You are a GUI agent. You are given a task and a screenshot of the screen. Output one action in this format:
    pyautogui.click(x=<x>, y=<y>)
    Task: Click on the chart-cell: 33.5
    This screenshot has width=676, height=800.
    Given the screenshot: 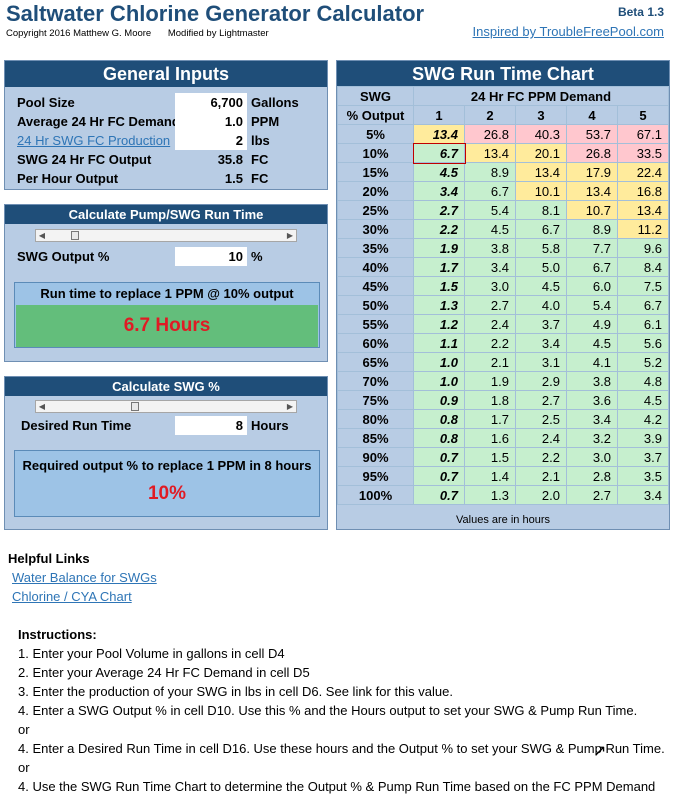 What is the action you would take?
    pyautogui.click(x=643, y=153)
    